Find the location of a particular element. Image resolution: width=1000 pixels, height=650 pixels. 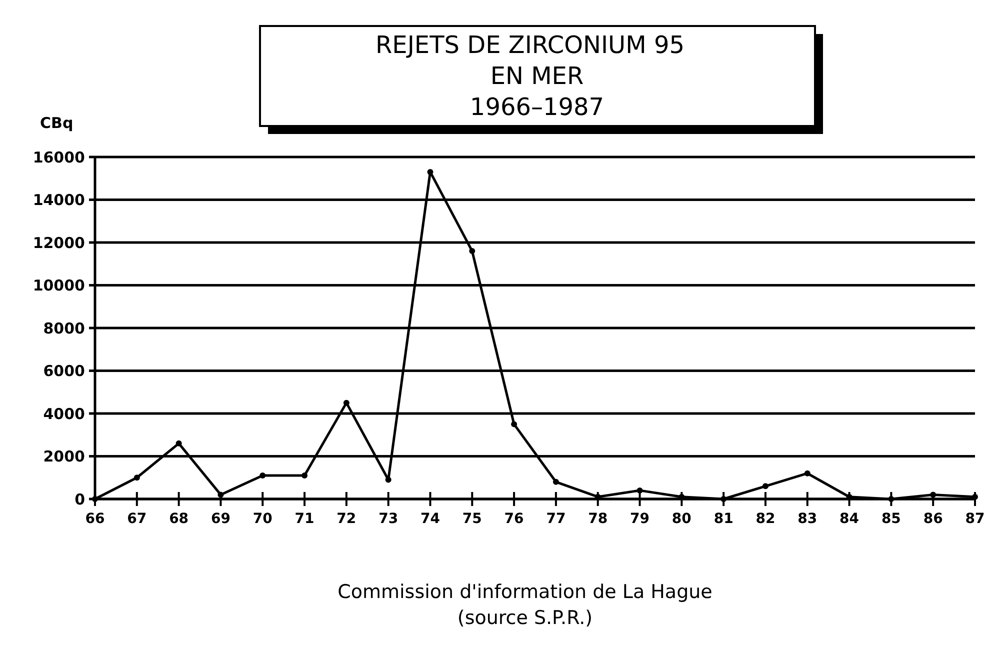

y-tick-label: 4000 is located at coordinates (64, 413).